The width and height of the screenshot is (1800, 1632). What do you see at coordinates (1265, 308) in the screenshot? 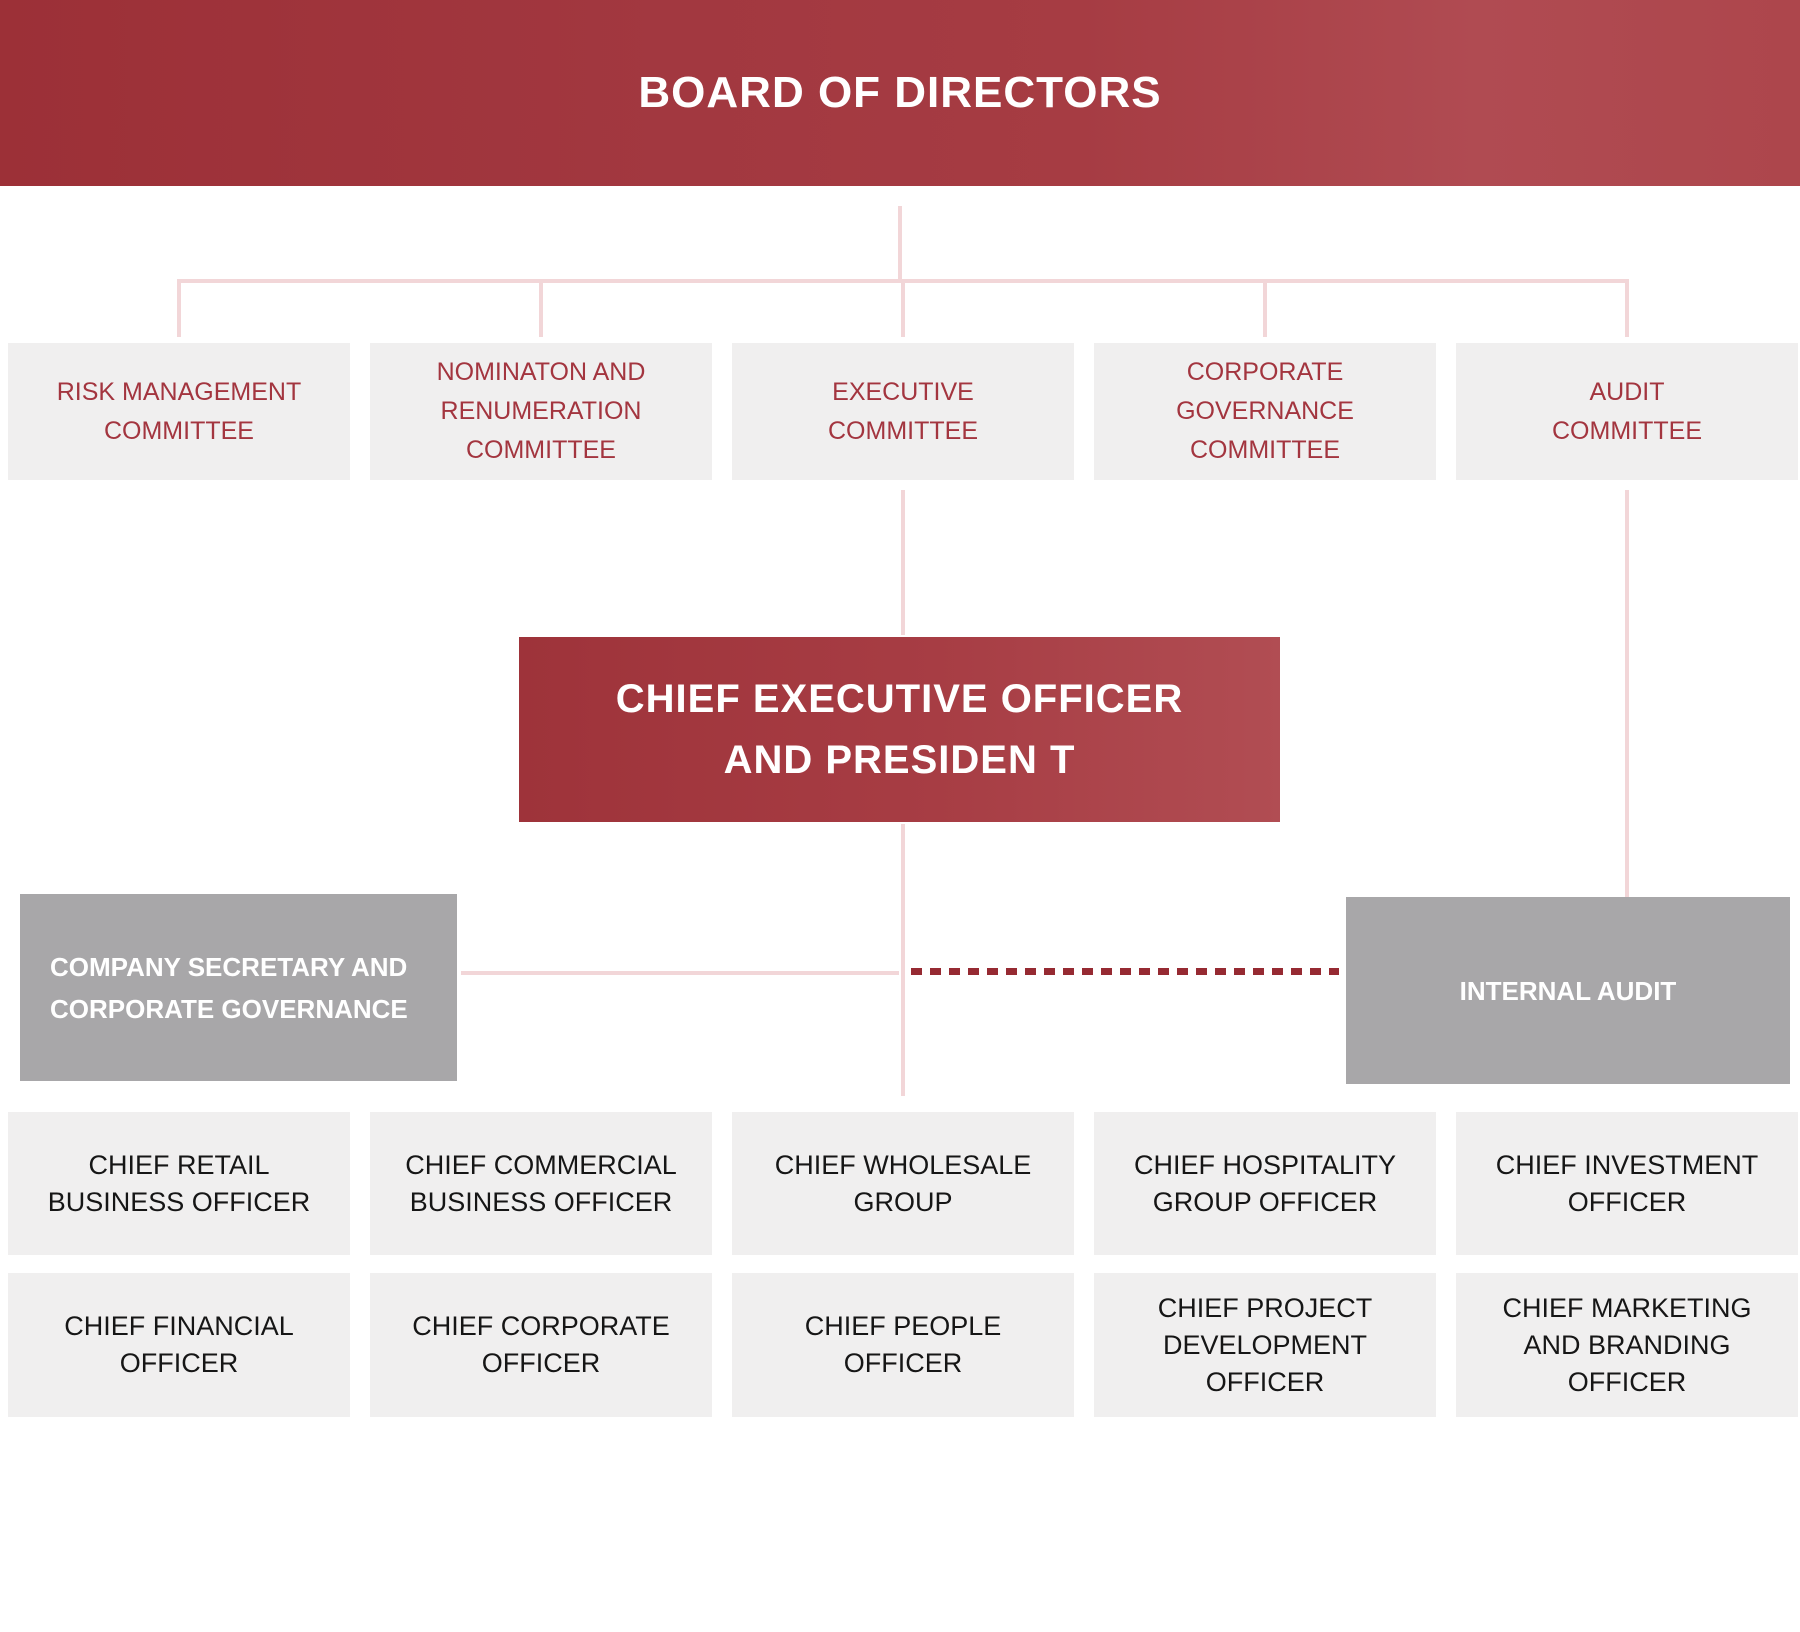
I see `connector-drop-governance` at bounding box center [1265, 308].